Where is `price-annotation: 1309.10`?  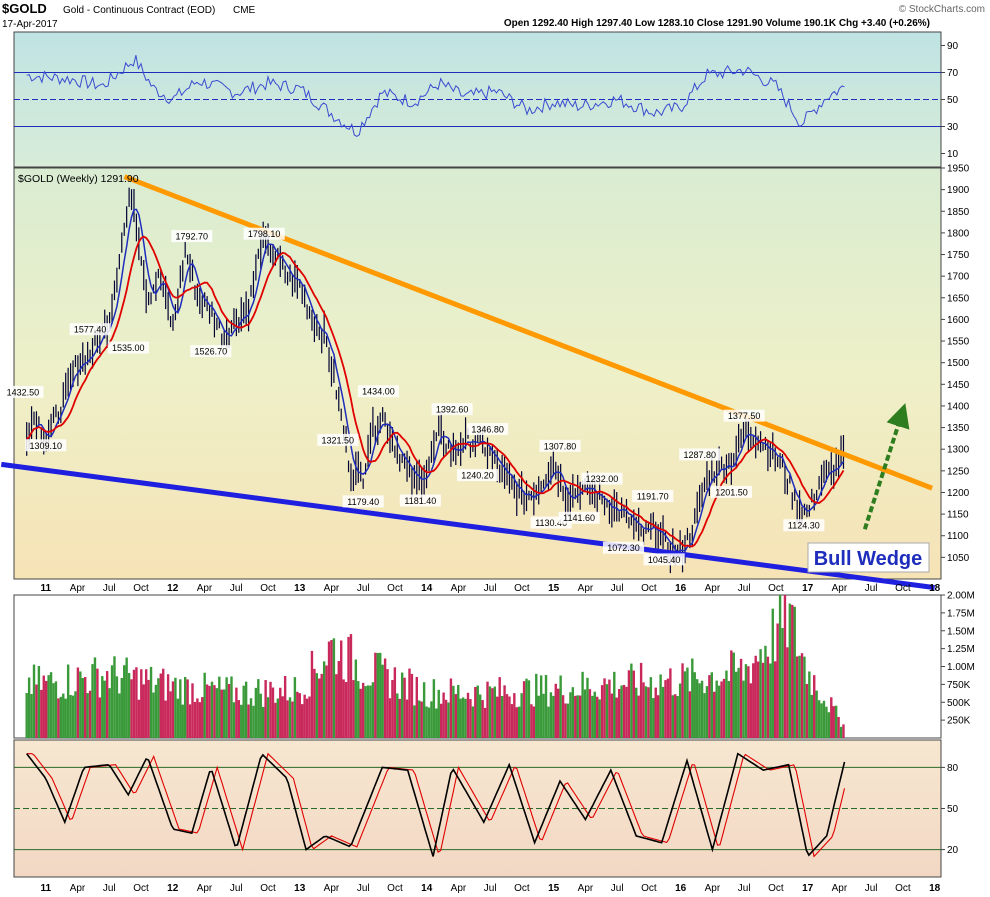
price-annotation: 1309.10 is located at coordinates (45, 446).